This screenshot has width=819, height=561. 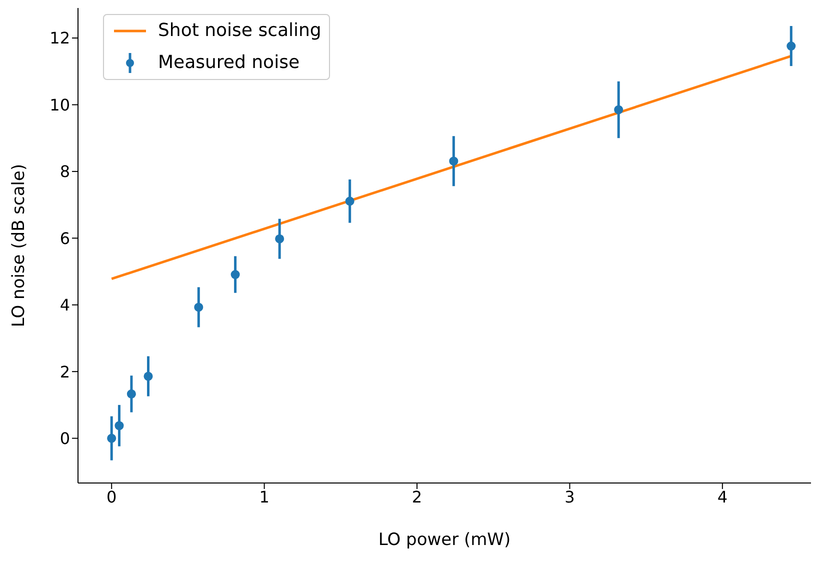 I want to click on y-axis-title: LO noise (dB scale), so click(x=19, y=246).